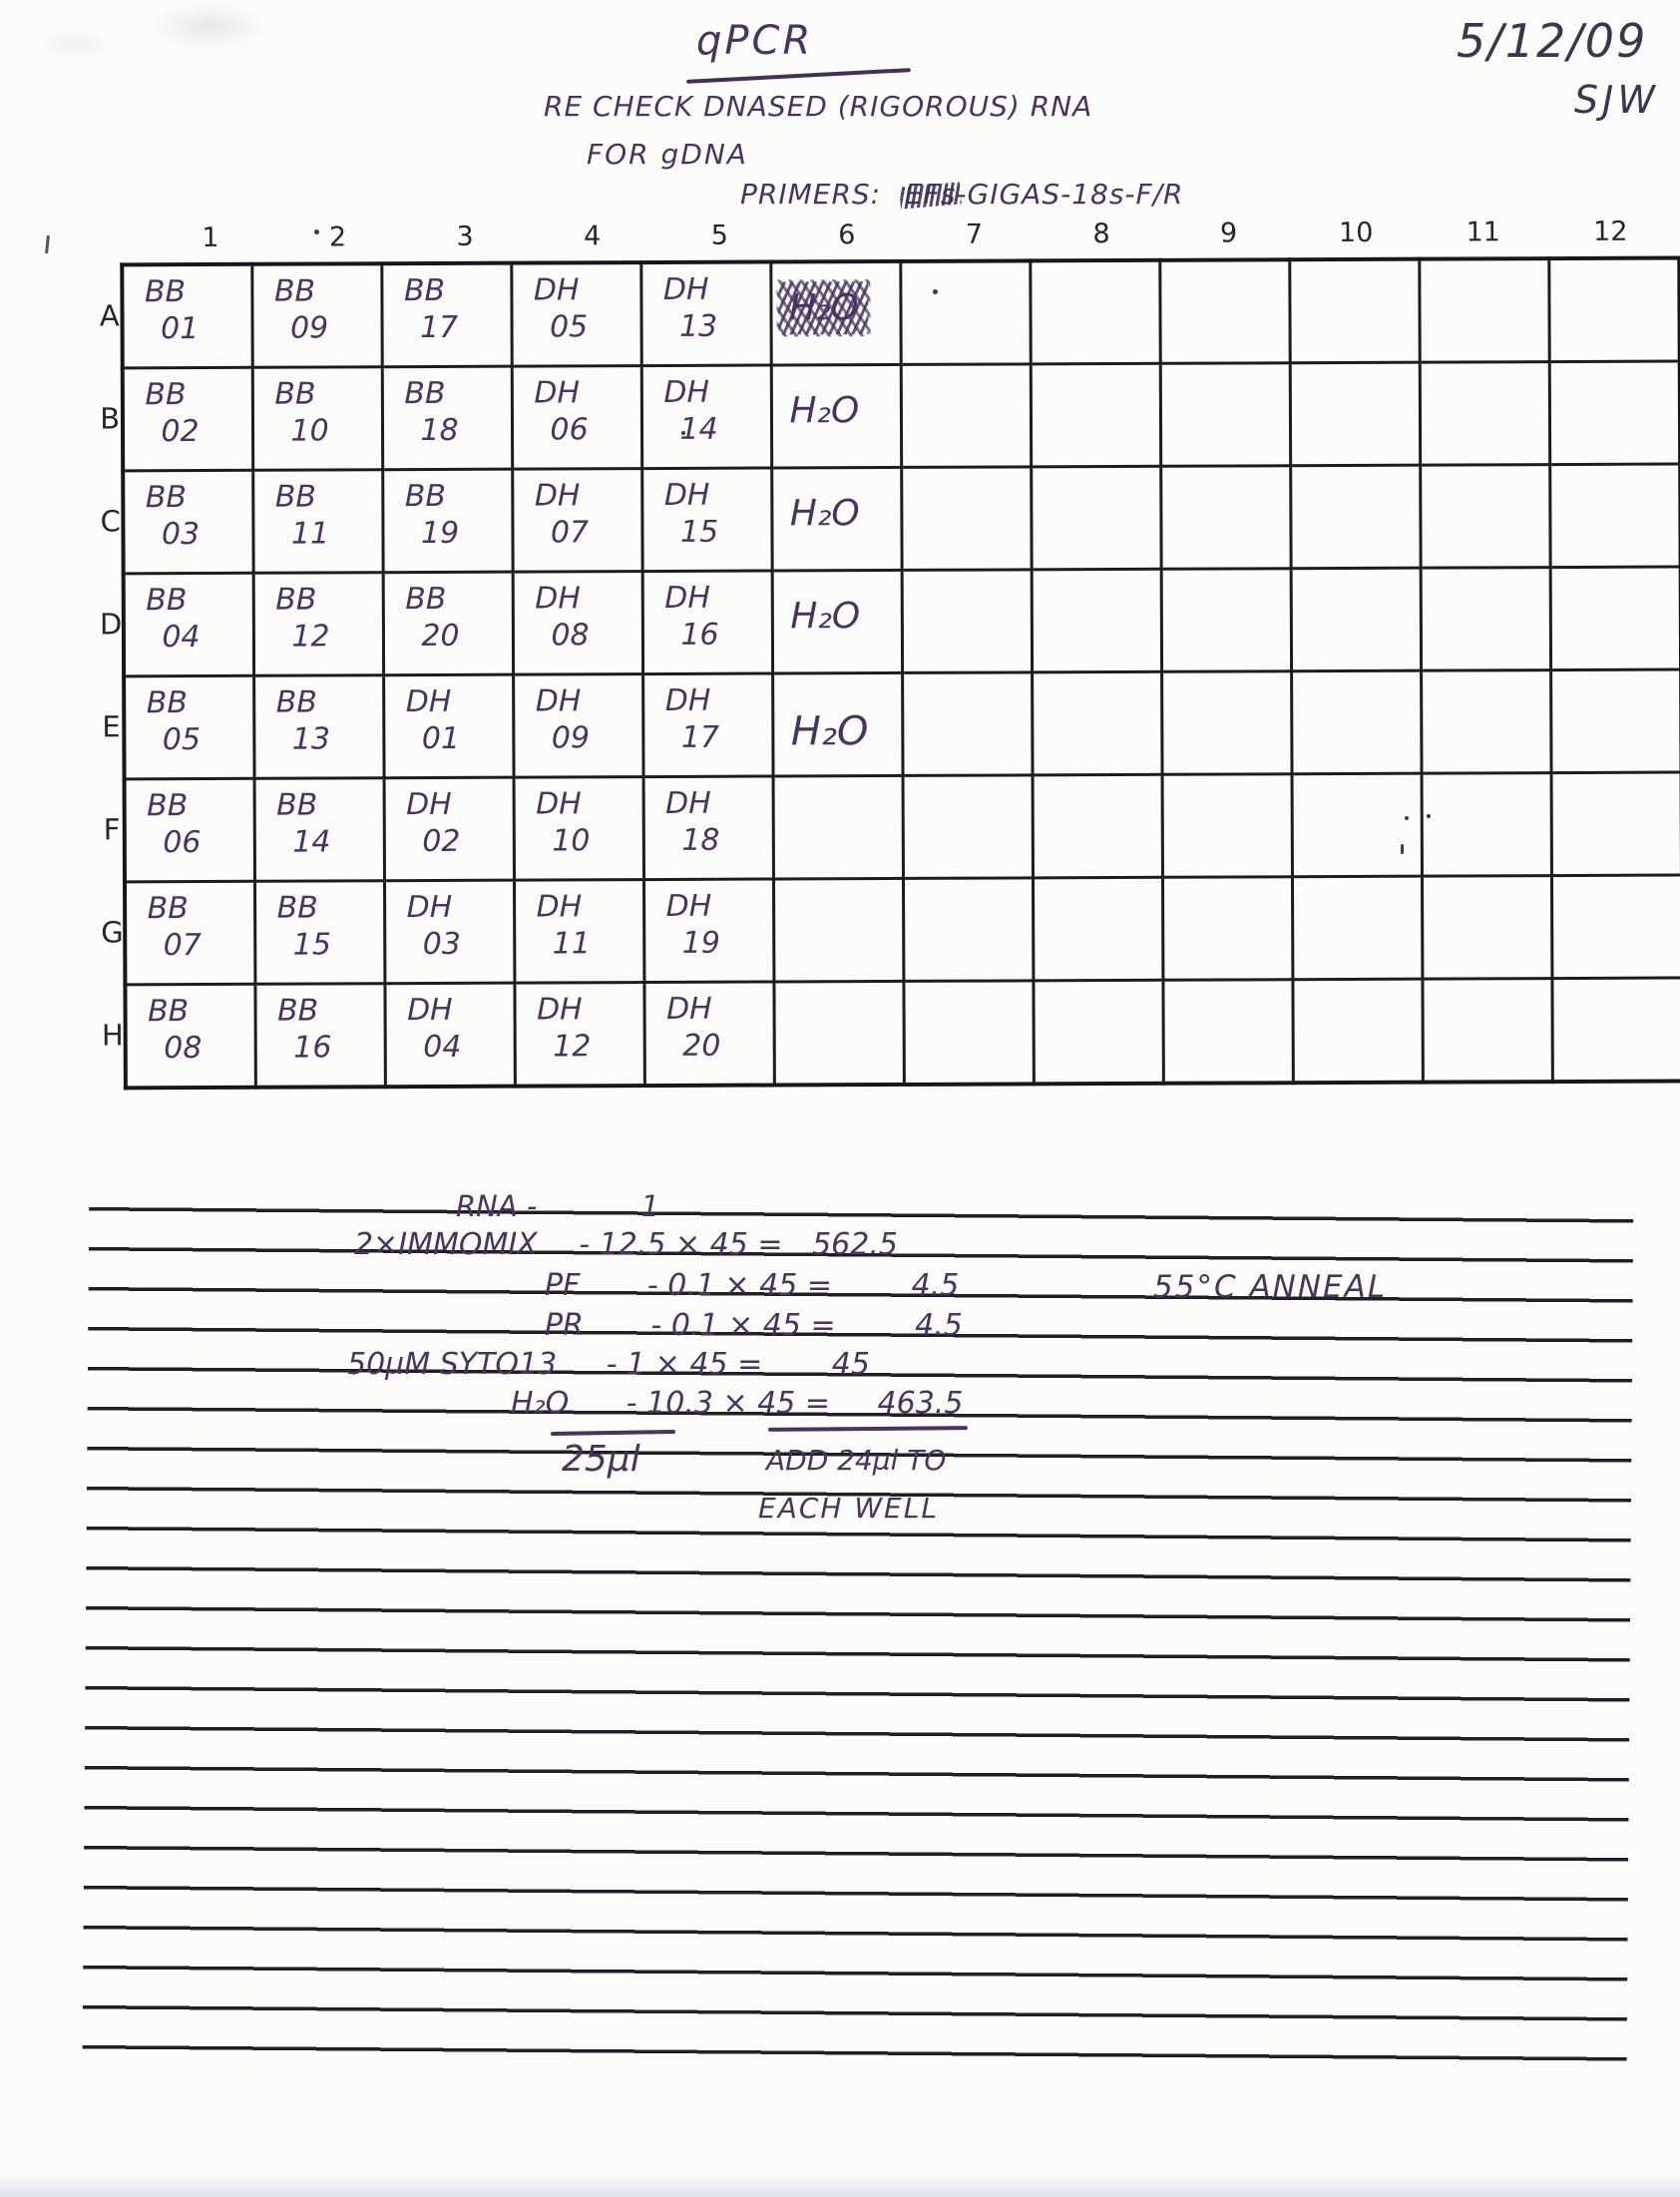 The image size is (1680, 2197). What do you see at coordinates (739, 1286) in the screenshot?
I see `reagent-calc: - 0.1 × 45 =` at bounding box center [739, 1286].